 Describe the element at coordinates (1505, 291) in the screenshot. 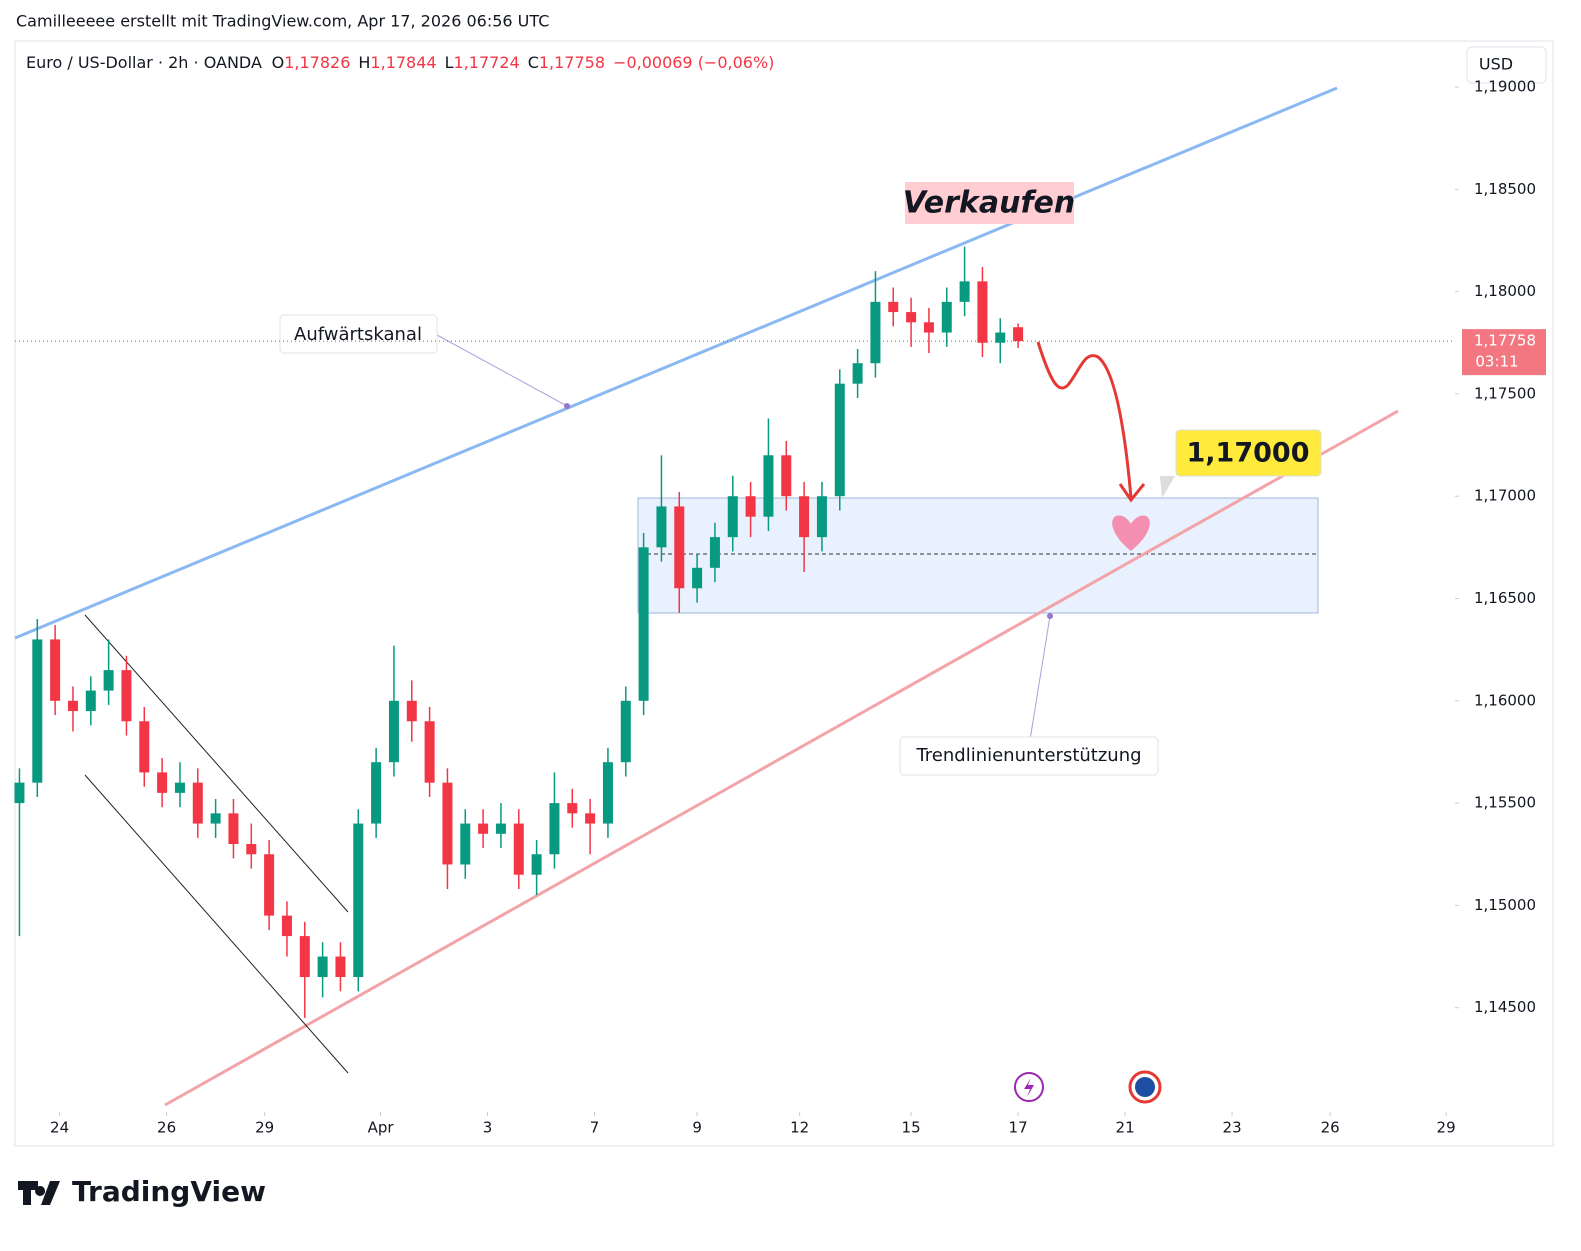

I see `y-tick-label: 1,18000` at that location.